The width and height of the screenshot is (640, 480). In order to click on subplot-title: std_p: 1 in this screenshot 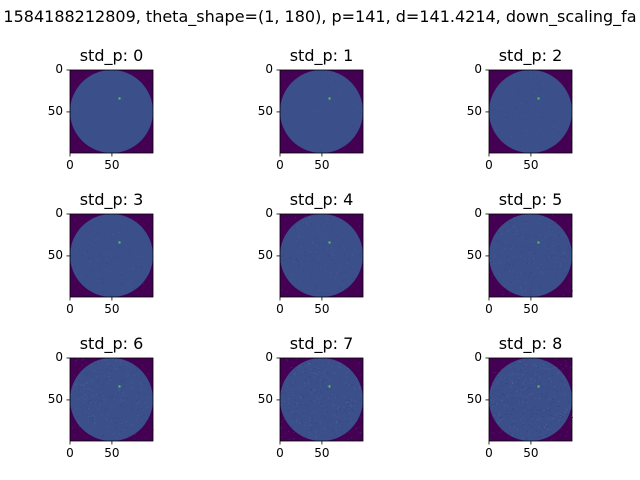, I will do `click(321, 55)`.